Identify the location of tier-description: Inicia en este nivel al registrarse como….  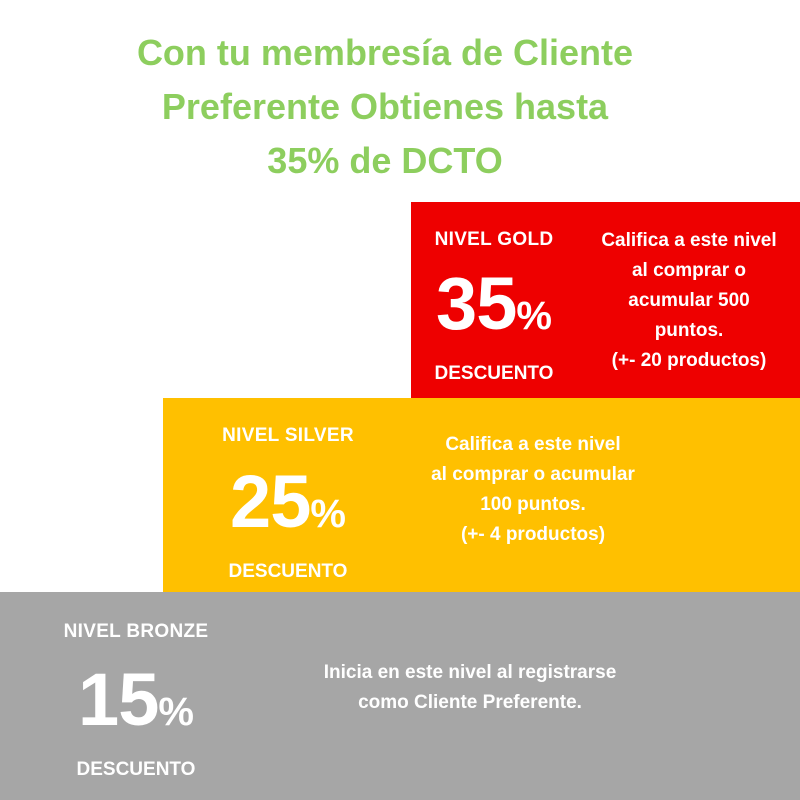
(470, 688).